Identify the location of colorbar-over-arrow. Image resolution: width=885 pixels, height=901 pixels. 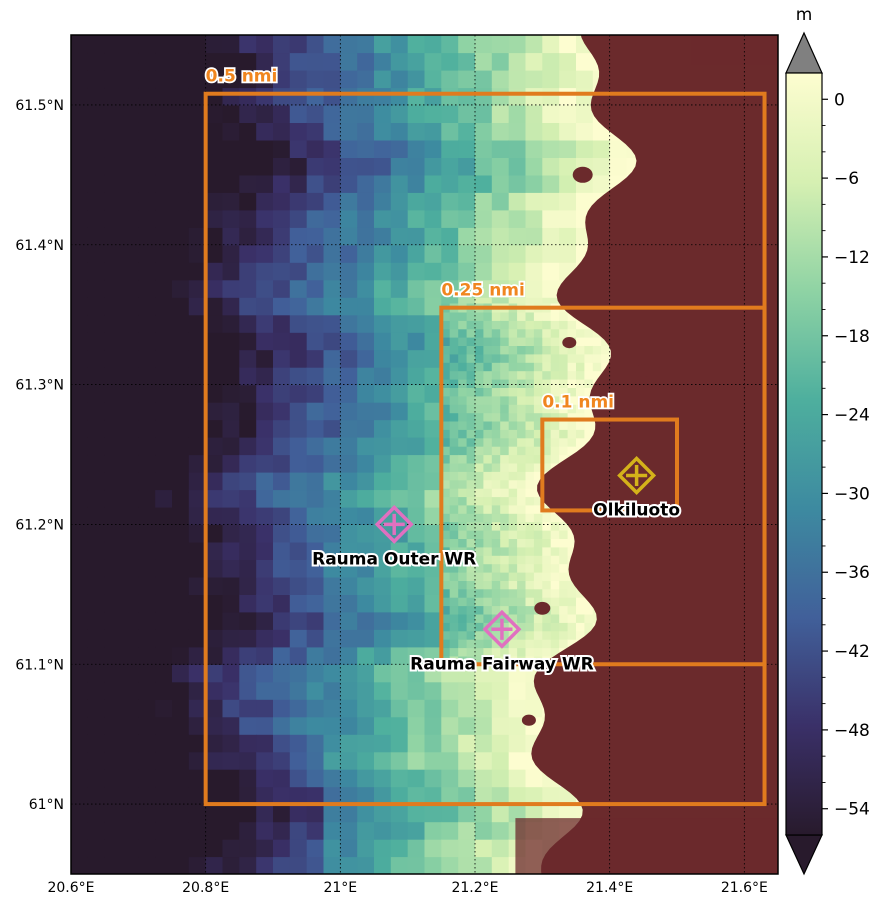
(804, 52).